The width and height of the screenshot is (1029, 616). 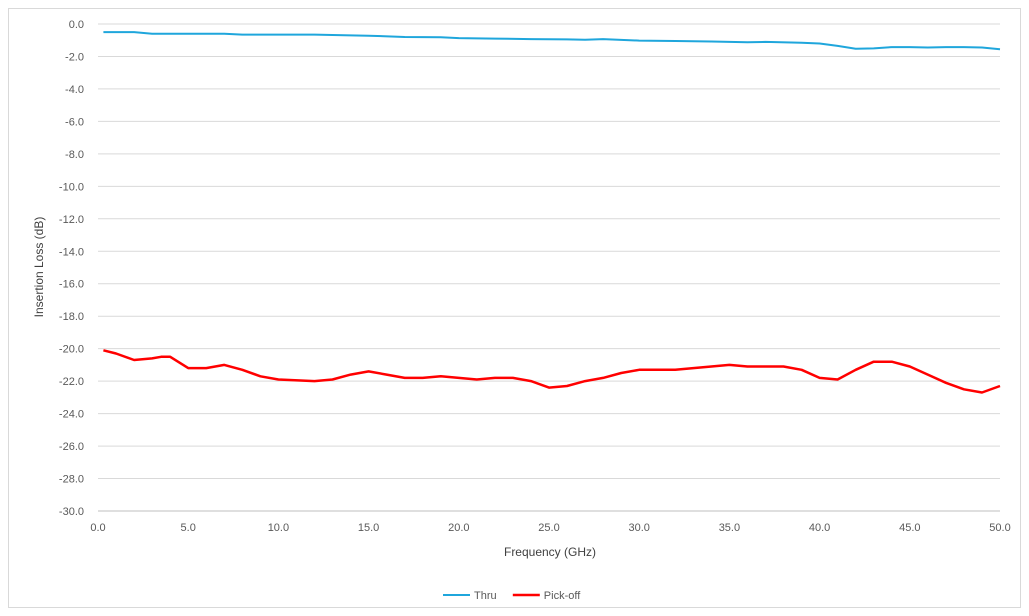 What do you see at coordinates (71, 480) in the screenshot?
I see `y-tick-label: -28.0` at bounding box center [71, 480].